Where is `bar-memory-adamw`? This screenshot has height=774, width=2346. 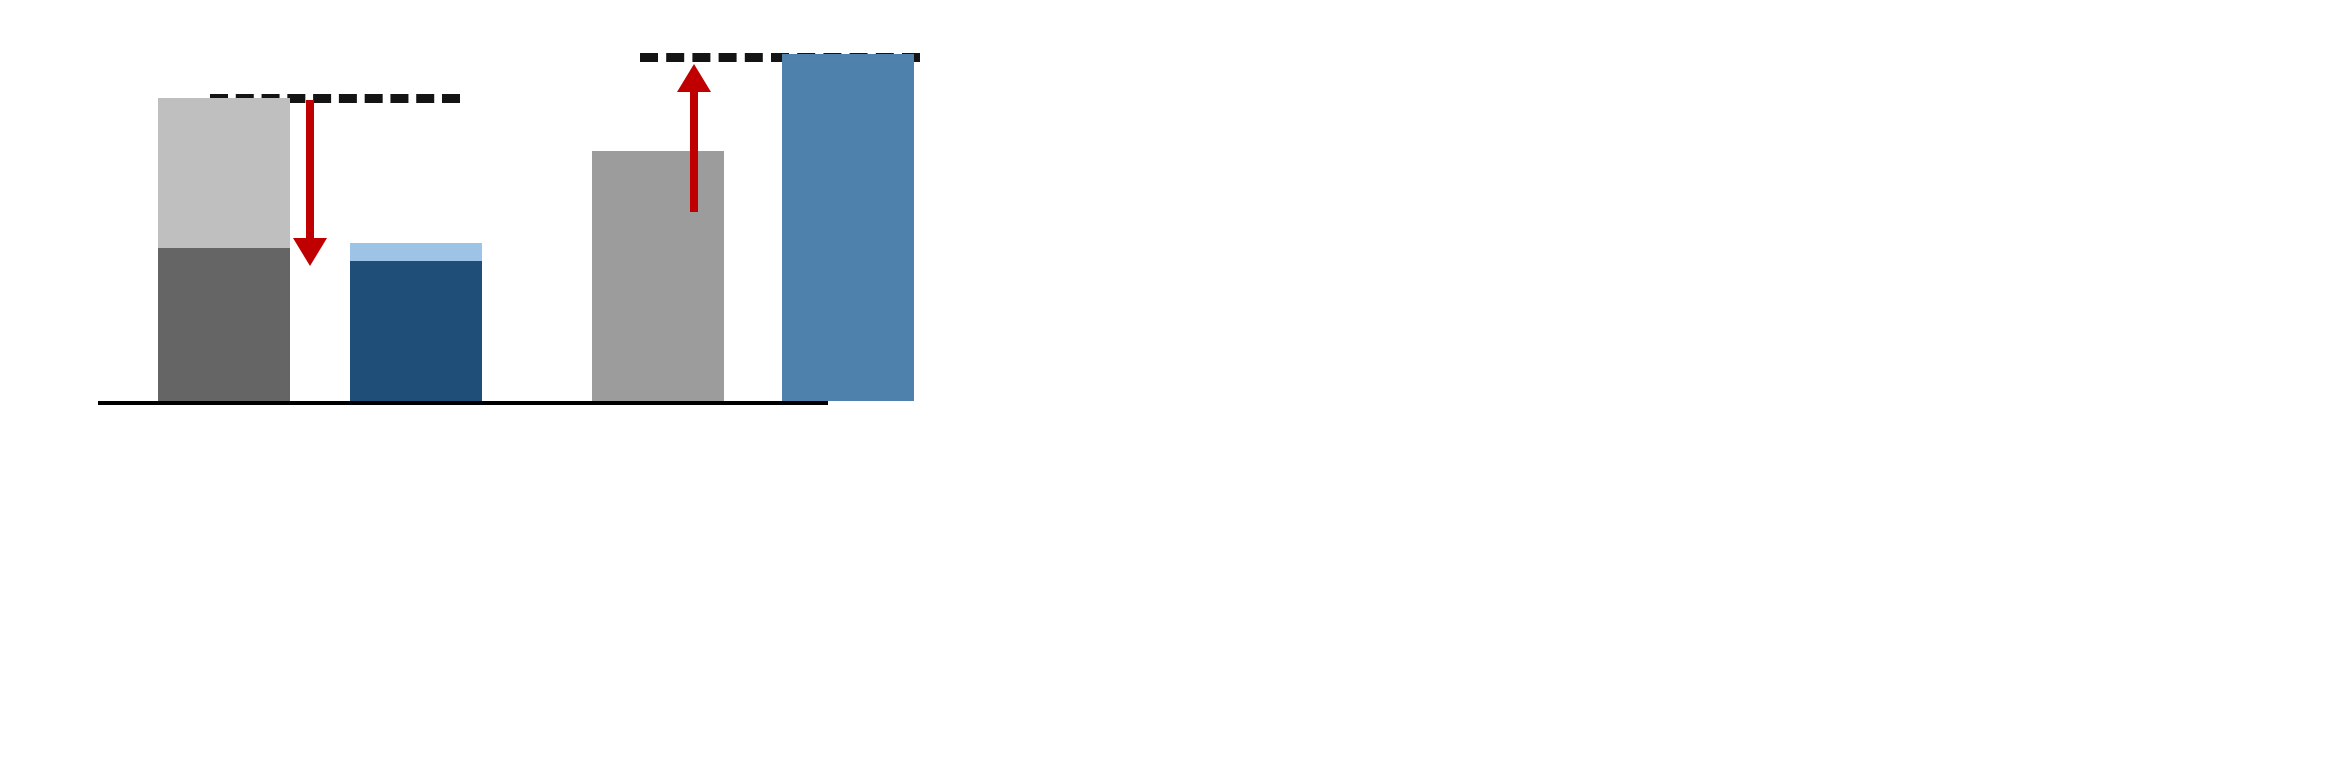
bar-memory-adamw is located at coordinates (224, 249).